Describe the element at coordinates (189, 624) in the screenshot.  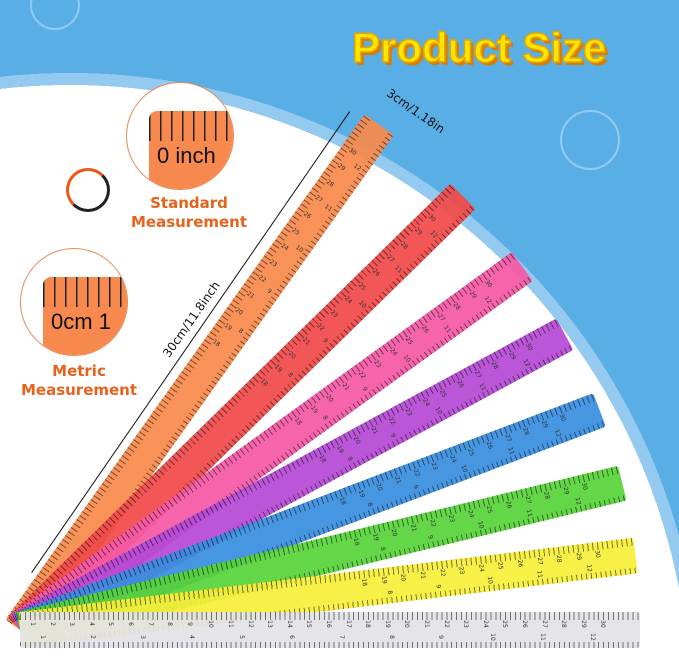
I see `cm-tick-label: 9` at that location.